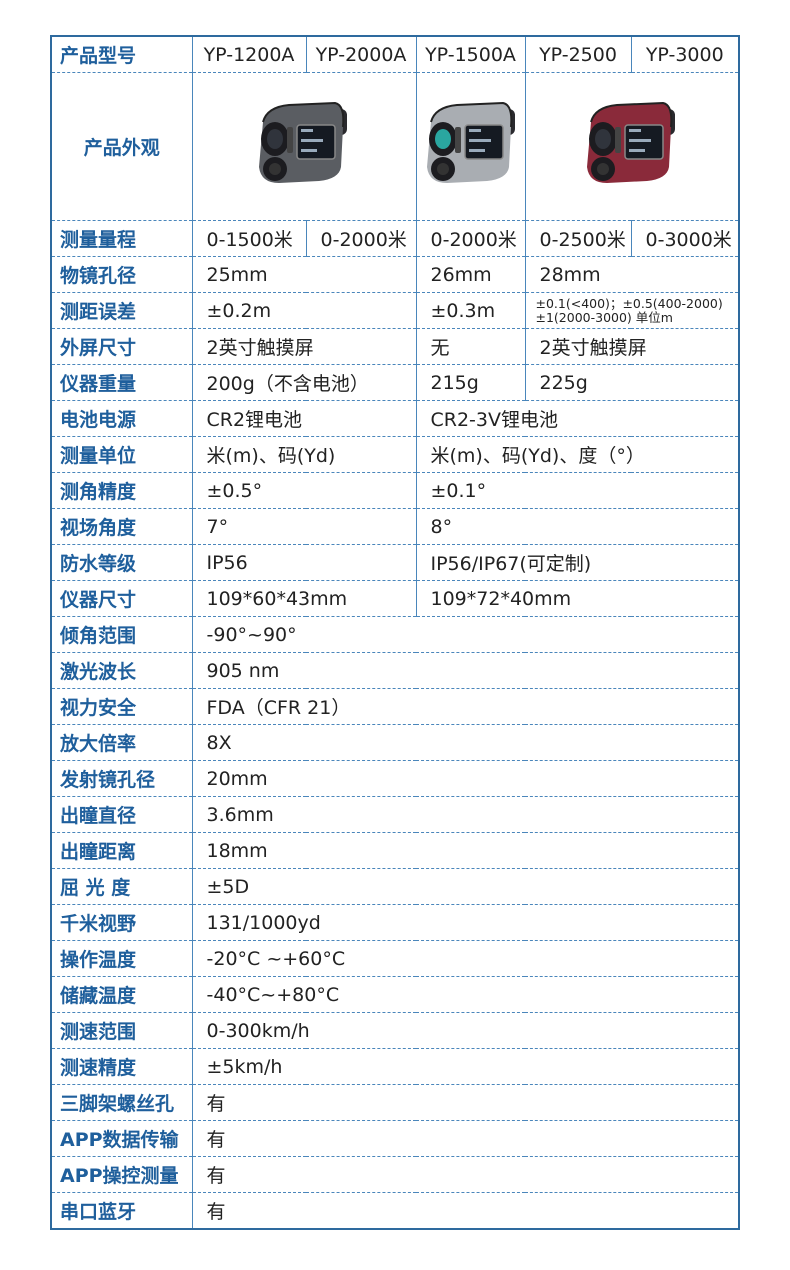  I want to click on row-label: 放大倍率, so click(121, 742).